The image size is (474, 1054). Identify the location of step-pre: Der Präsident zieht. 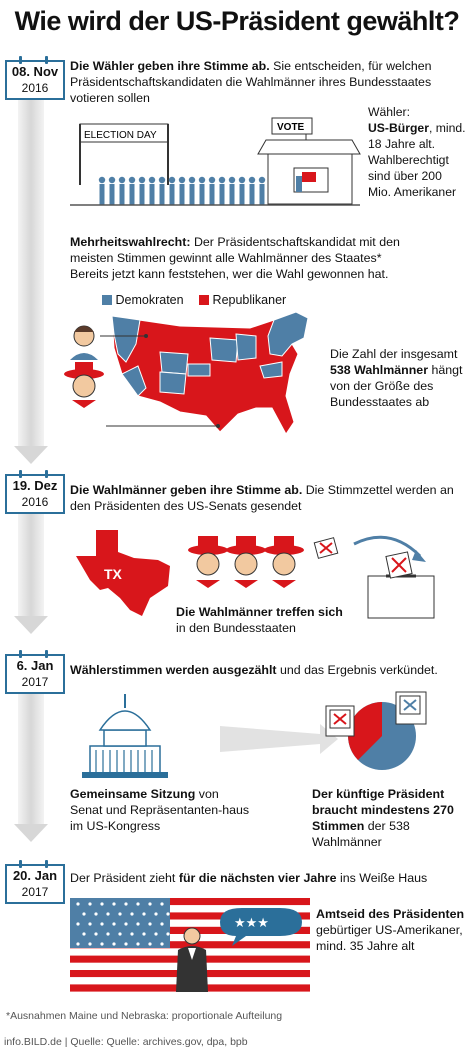
(124, 878).